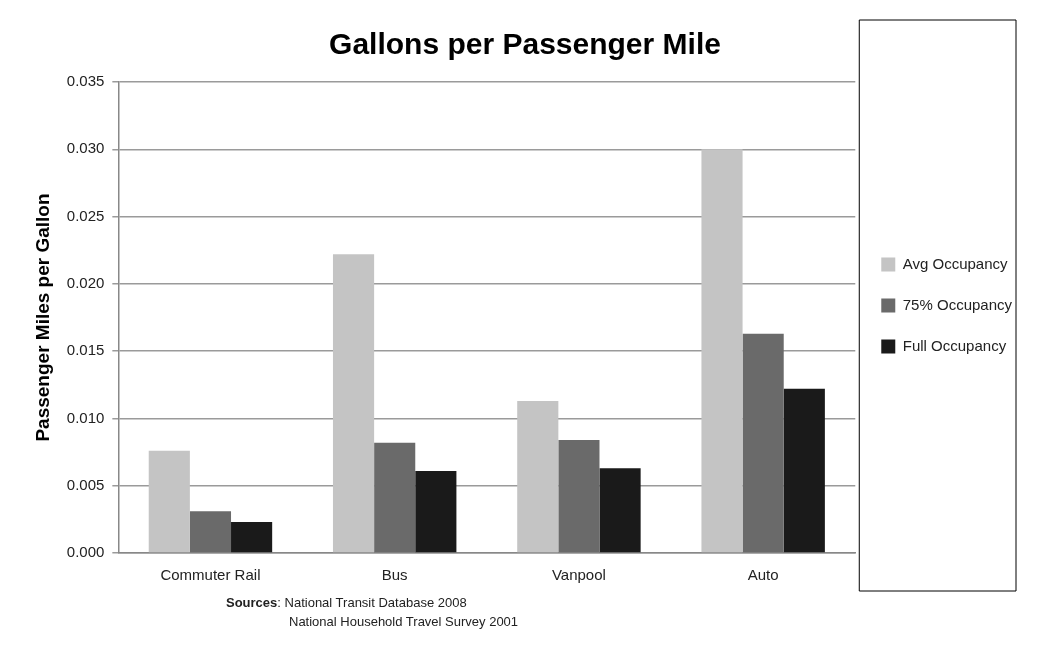  Describe the element at coordinates (525, 44) in the screenshot. I see `chart-title: Gallons per Passenger Mile` at that location.